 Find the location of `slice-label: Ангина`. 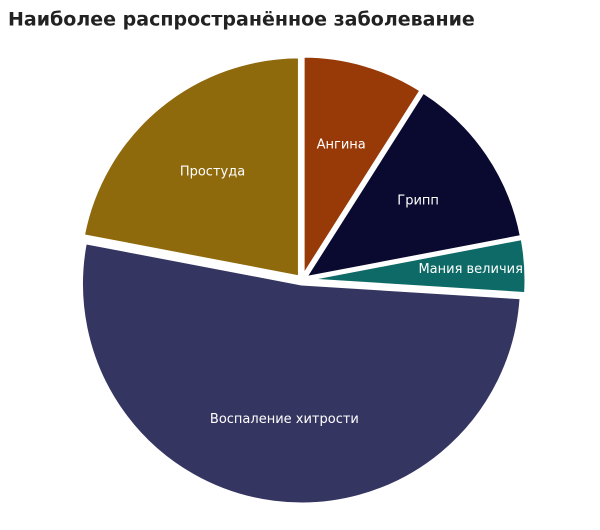

slice-label: Ангина is located at coordinates (341, 145).